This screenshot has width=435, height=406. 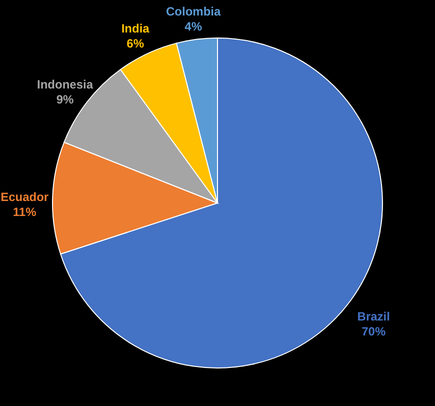 I want to click on data-label: 6%, so click(x=135, y=43).